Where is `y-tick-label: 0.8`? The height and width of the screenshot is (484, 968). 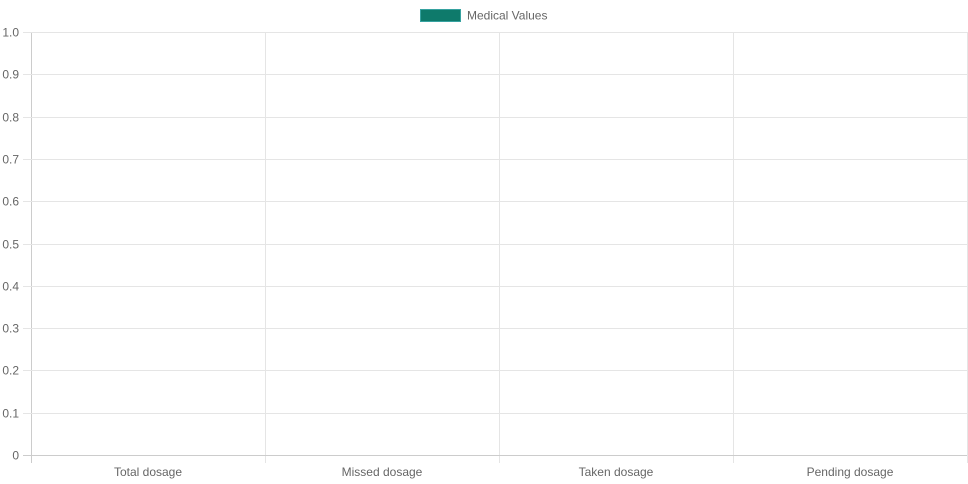 y-tick-label: 0.8 is located at coordinates (10, 118).